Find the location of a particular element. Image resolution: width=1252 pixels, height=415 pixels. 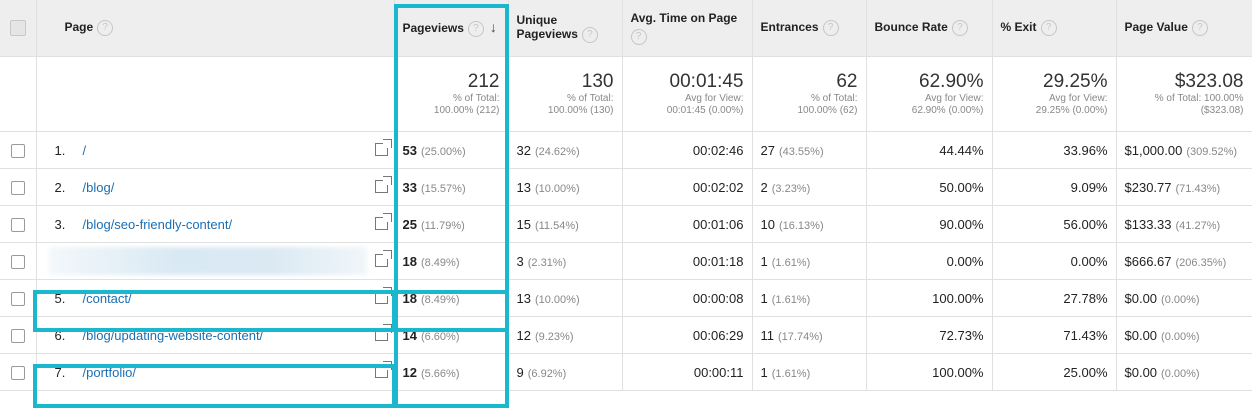

col-exit-label: % Exit is located at coordinates (1018, 27).